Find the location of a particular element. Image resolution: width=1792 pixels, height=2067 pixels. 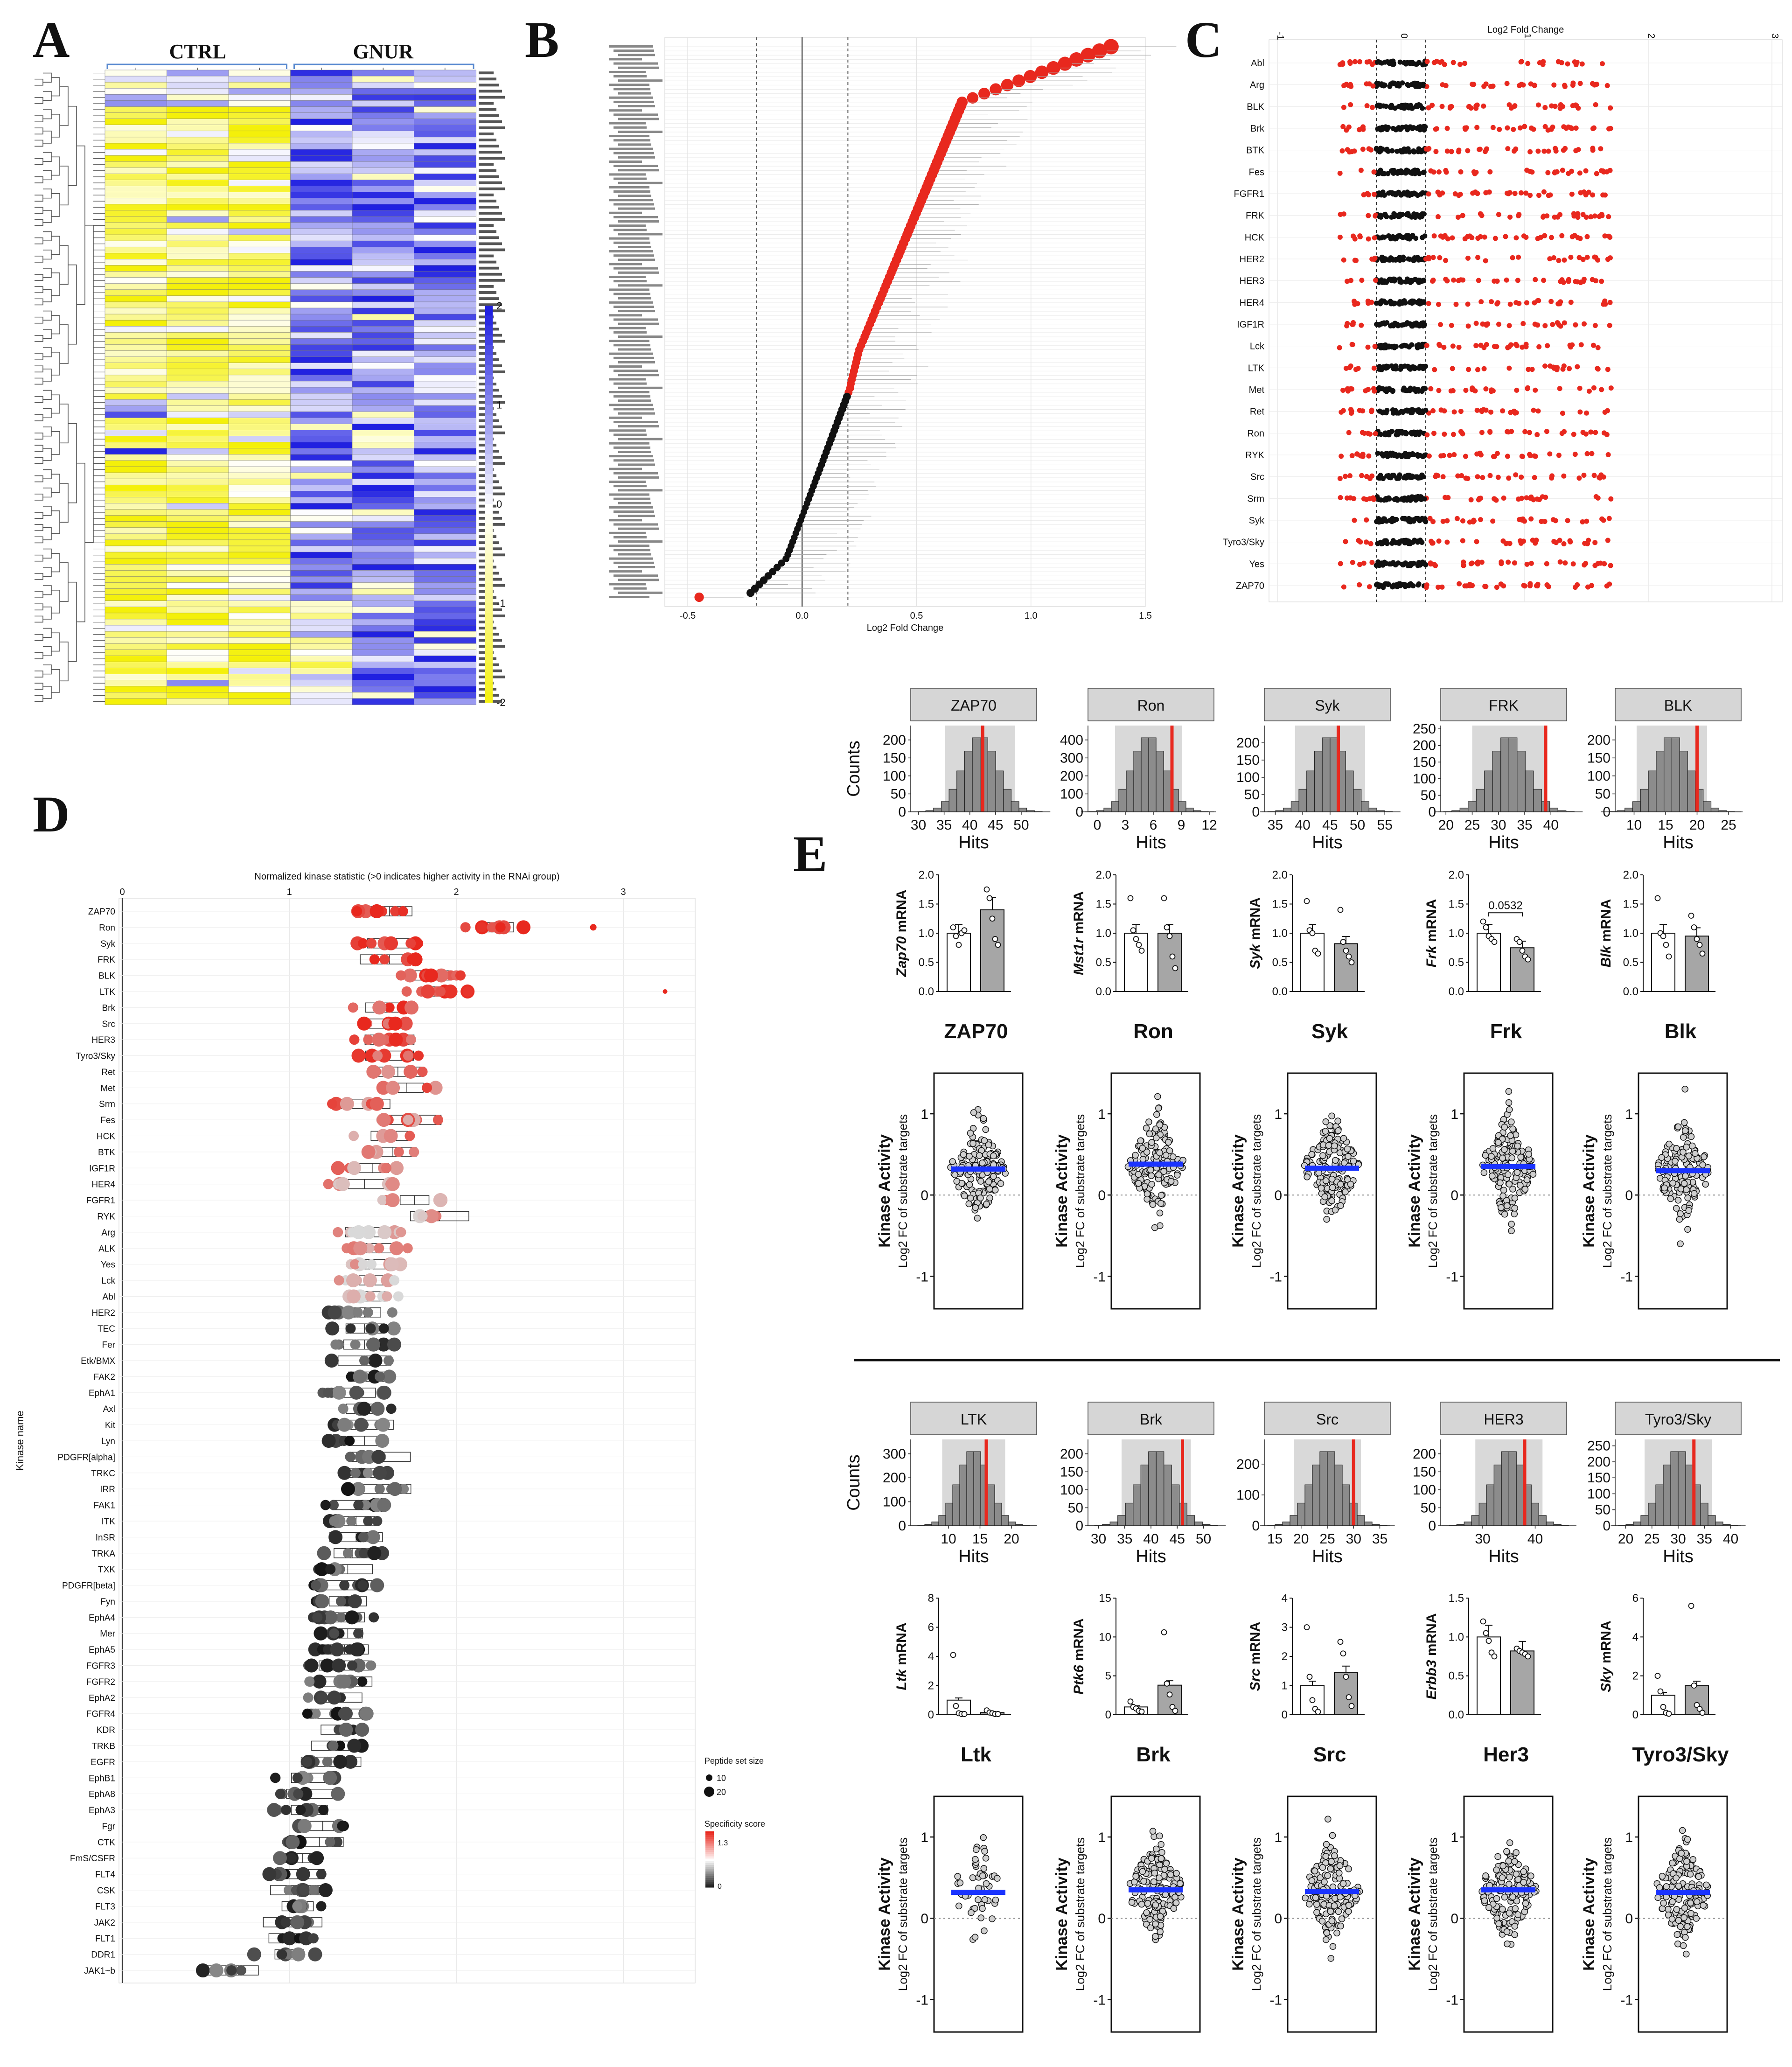

kinase-label: HER4 is located at coordinates (103, 1185).